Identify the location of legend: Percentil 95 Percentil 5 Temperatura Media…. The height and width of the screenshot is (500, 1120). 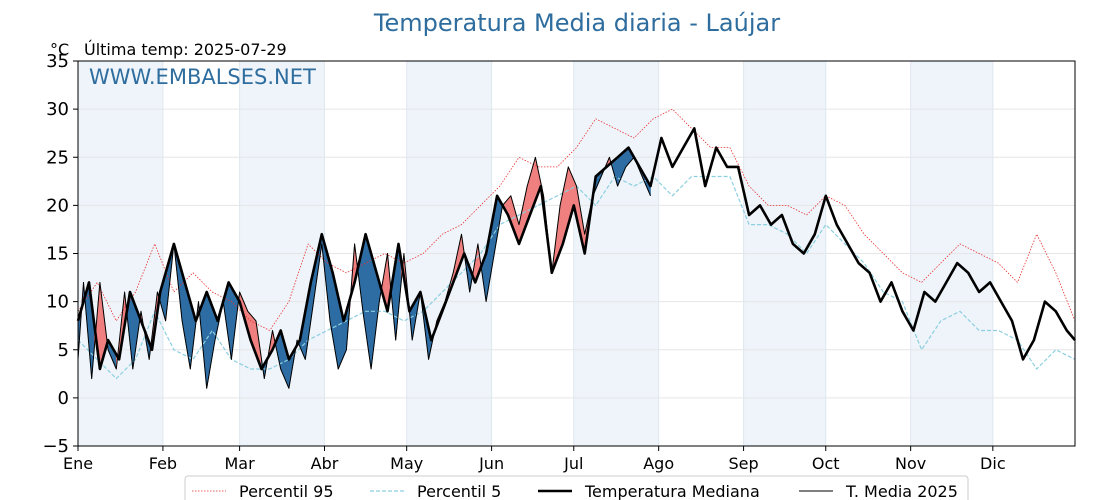
(576, 487).